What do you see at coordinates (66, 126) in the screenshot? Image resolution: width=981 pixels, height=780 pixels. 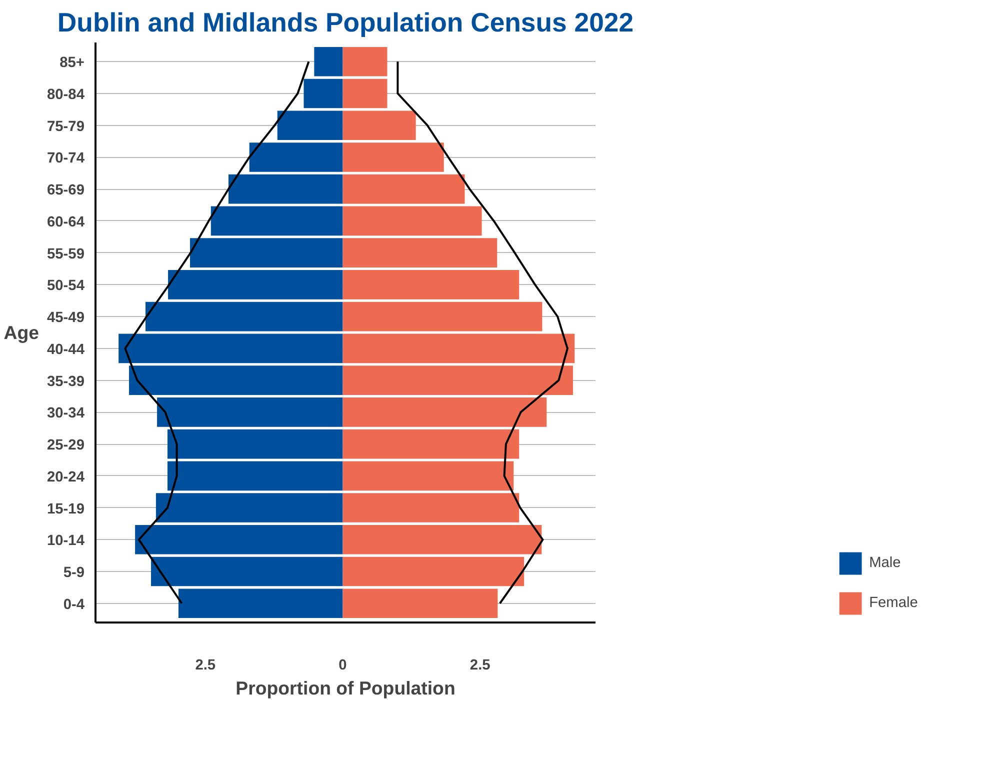 I see `y-tick-label: 75-79` at bounding box center [66, 126].